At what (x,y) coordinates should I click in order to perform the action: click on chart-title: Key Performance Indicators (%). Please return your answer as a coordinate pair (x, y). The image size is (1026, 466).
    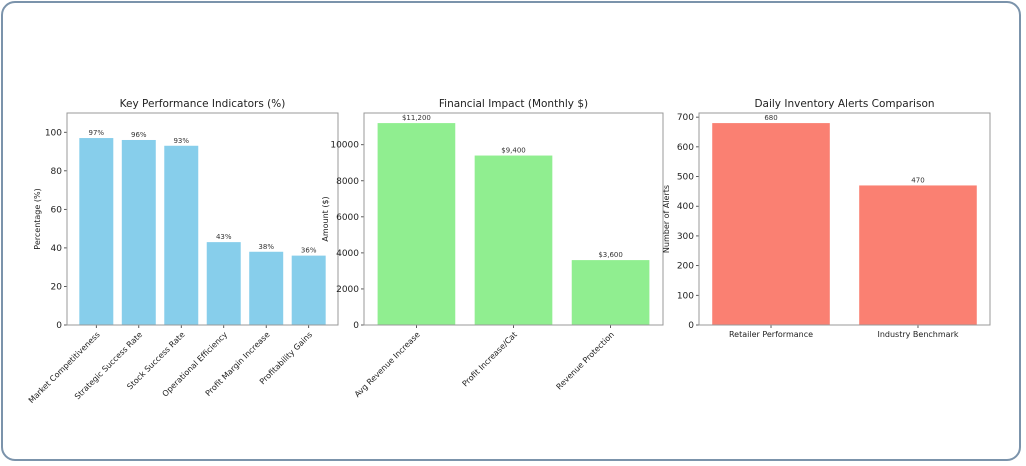
    Looking at the image, I should click on (203, 104).